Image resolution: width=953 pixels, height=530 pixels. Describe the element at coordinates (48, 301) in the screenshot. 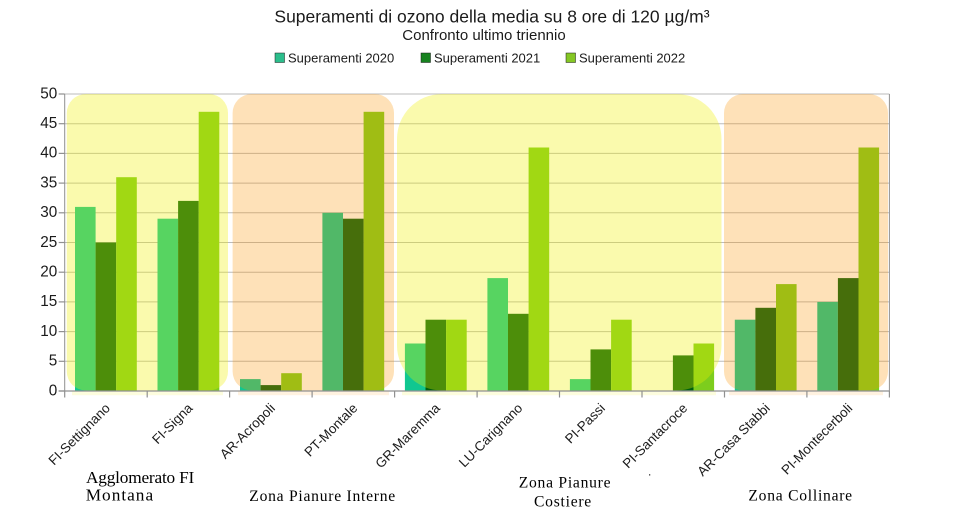

I see `svg-text: 15` at that location.